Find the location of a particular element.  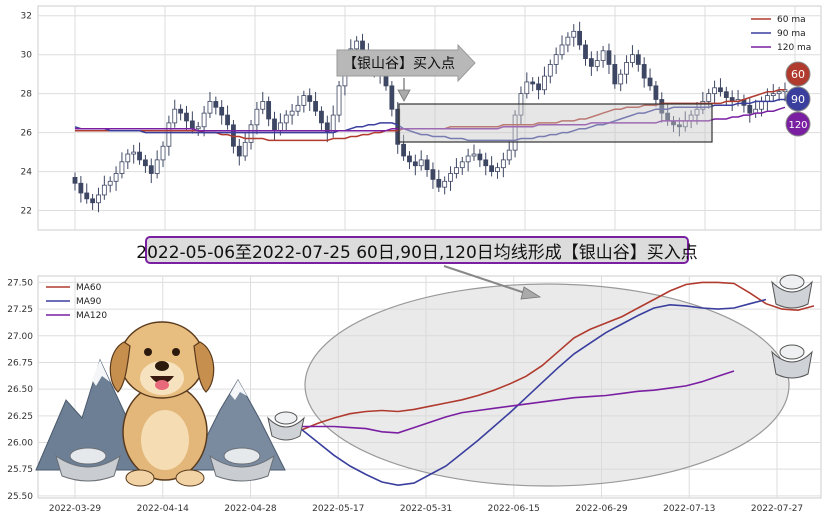

silver-ingot-right-top is located at coordinates (242, 456).